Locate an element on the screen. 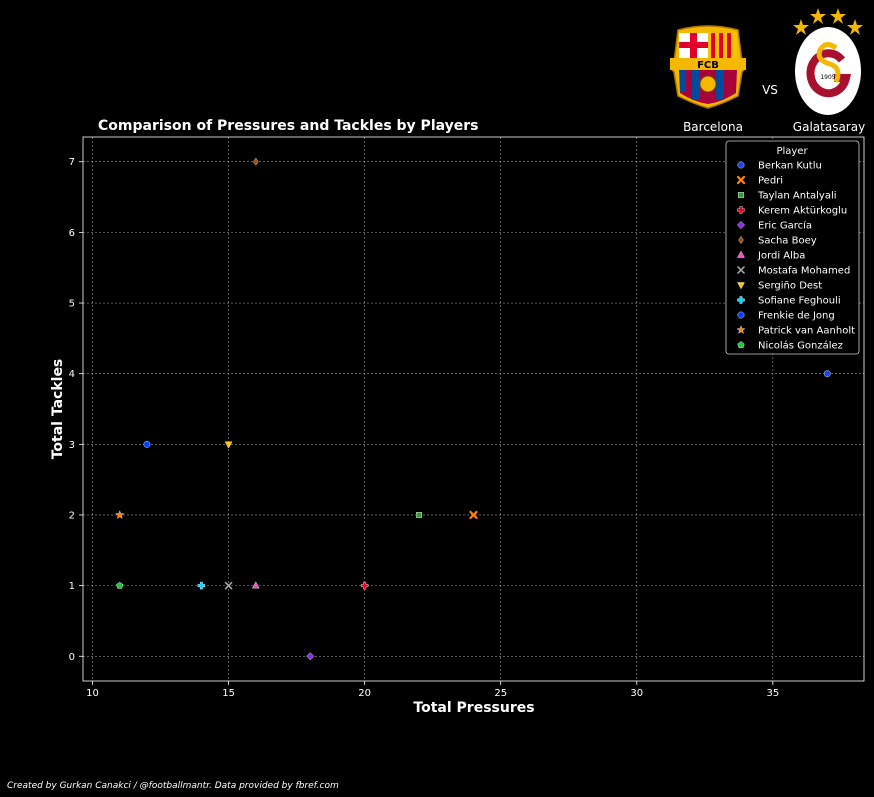 The width and height of the screenshot is (874, 797). y-tick-label: 7 is located at coordinates (72, 162).